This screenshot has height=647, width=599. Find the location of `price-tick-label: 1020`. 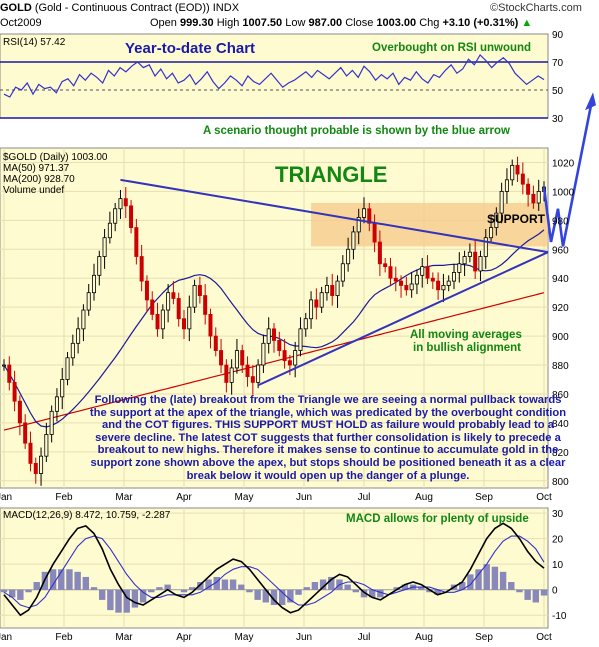

price-tick-label: 1020 is located at coordinates (563, 163).